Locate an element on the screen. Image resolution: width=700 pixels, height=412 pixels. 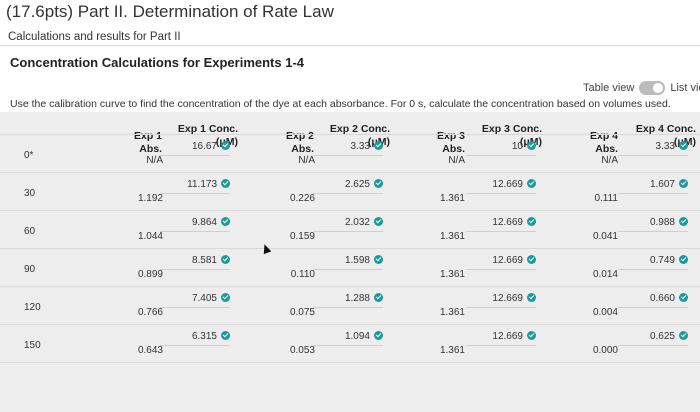
view-toggle: Table view List view is located at coordinates (641, 88).